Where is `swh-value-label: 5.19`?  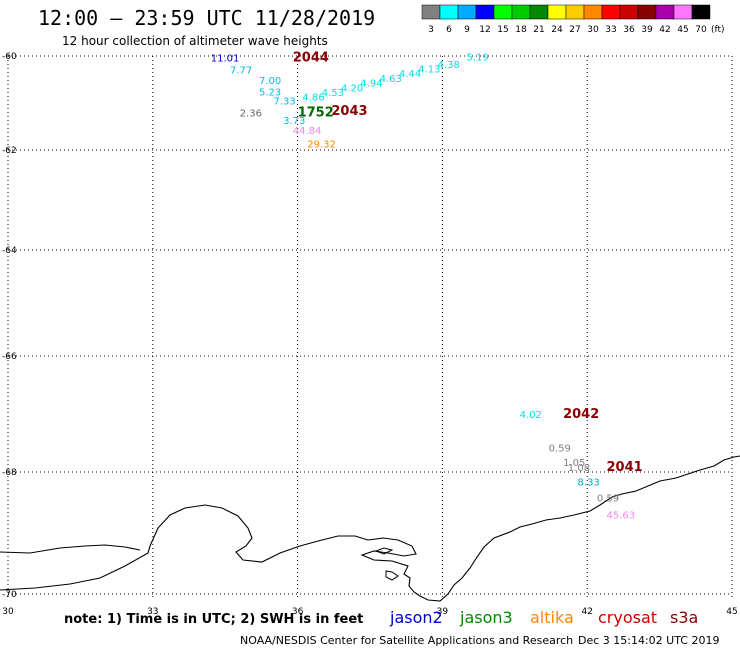 swh-value-label: 5.19 is located at coordinates (478, 58).